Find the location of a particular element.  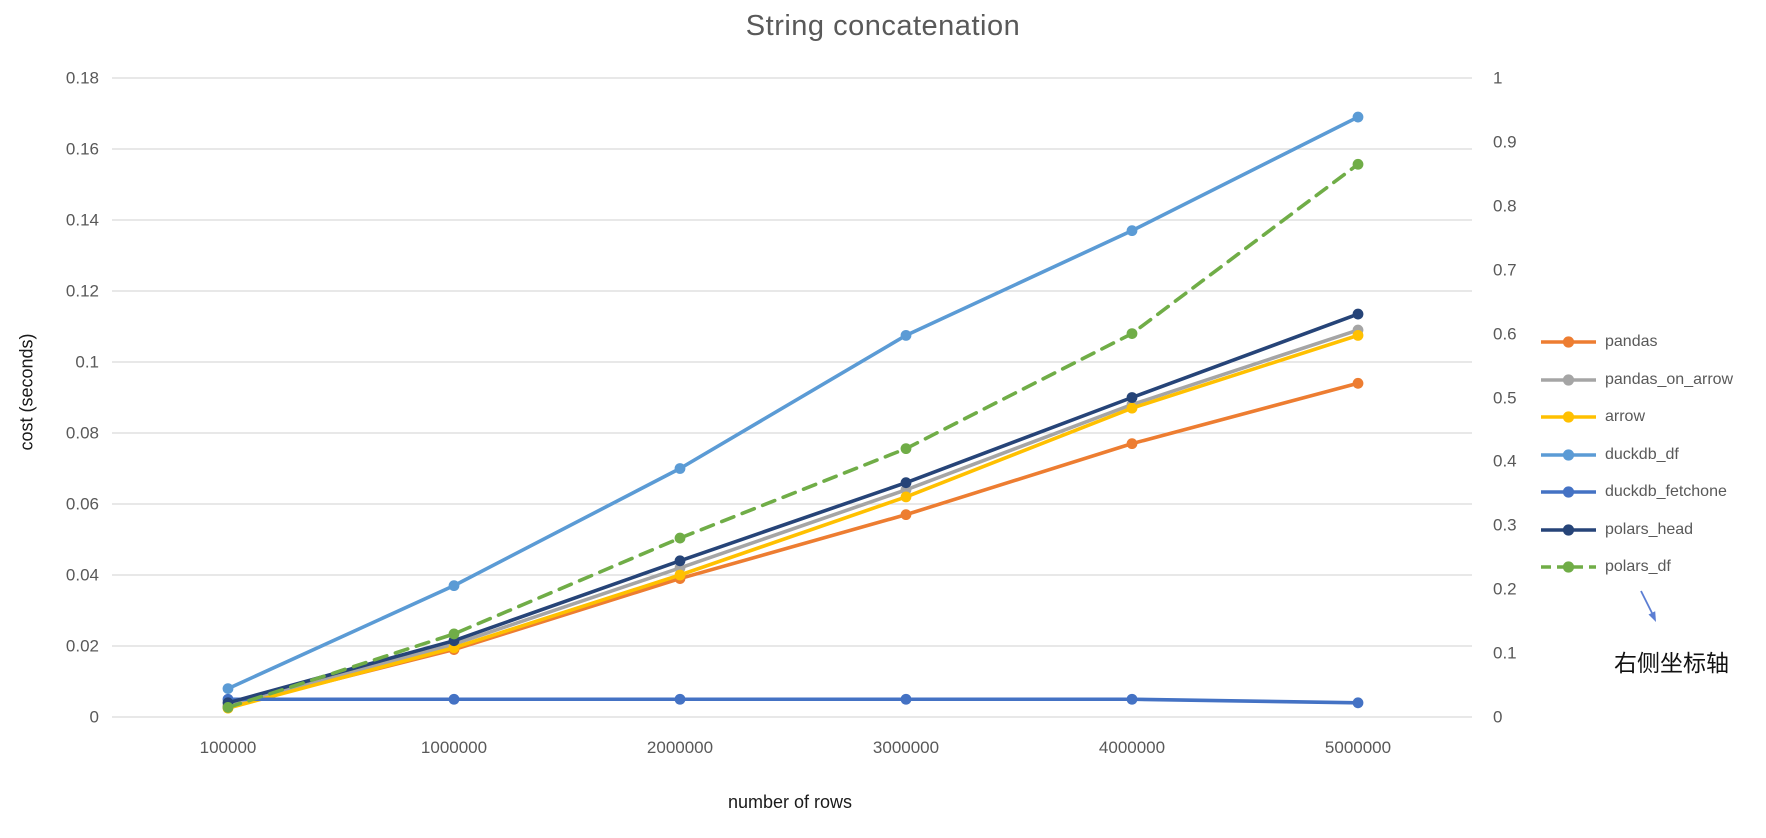

right-axis-tick: 0.5 is located at coordinates (1505, 397).